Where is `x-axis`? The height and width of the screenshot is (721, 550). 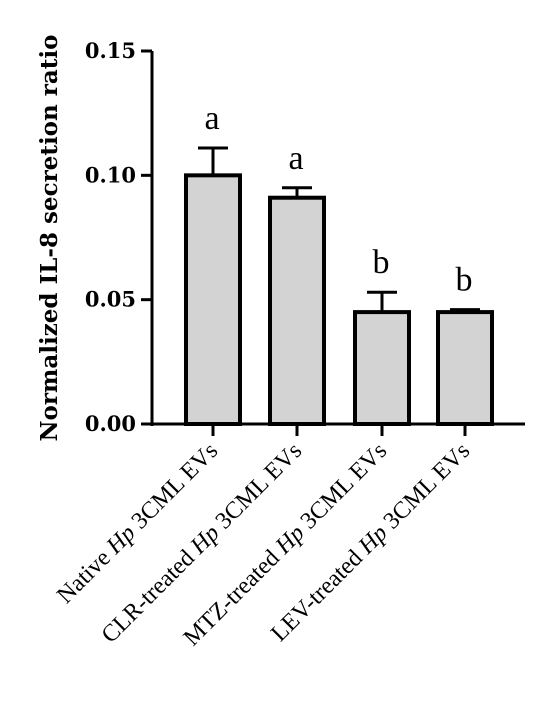 x-axis is located at coordinates (337, 429).